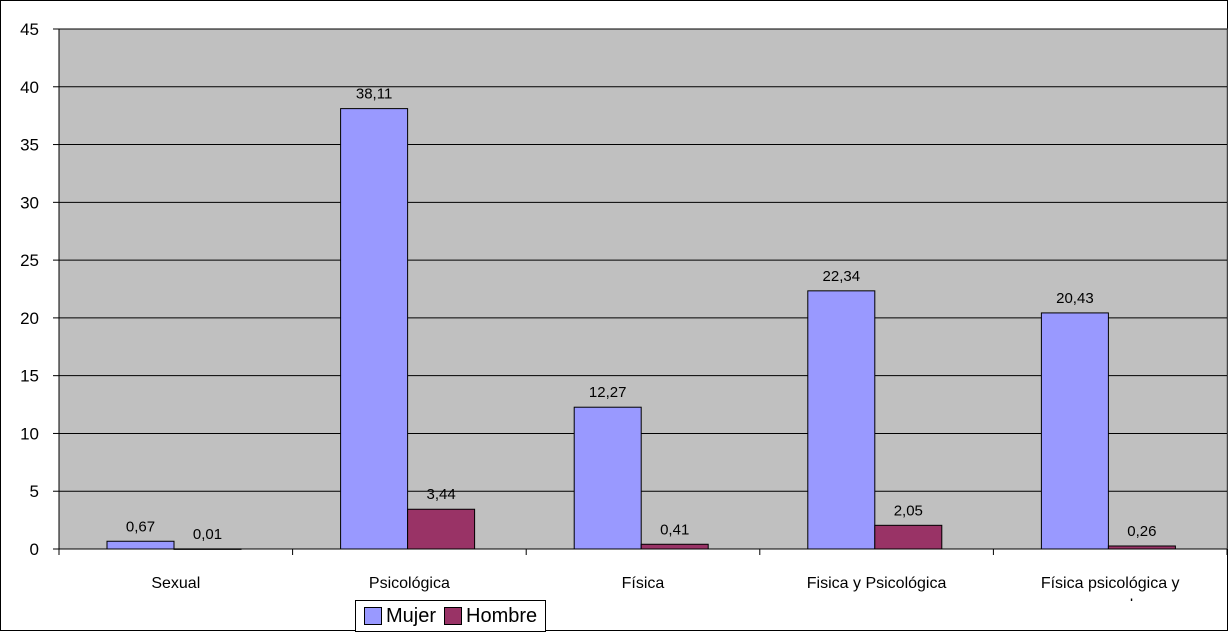 The width and height of the screenshot is (1228, 632). What do you see at coordinates (374, 94) in the screenshot?
I see `data-label: 38,11` at bounding box center [374, 94].